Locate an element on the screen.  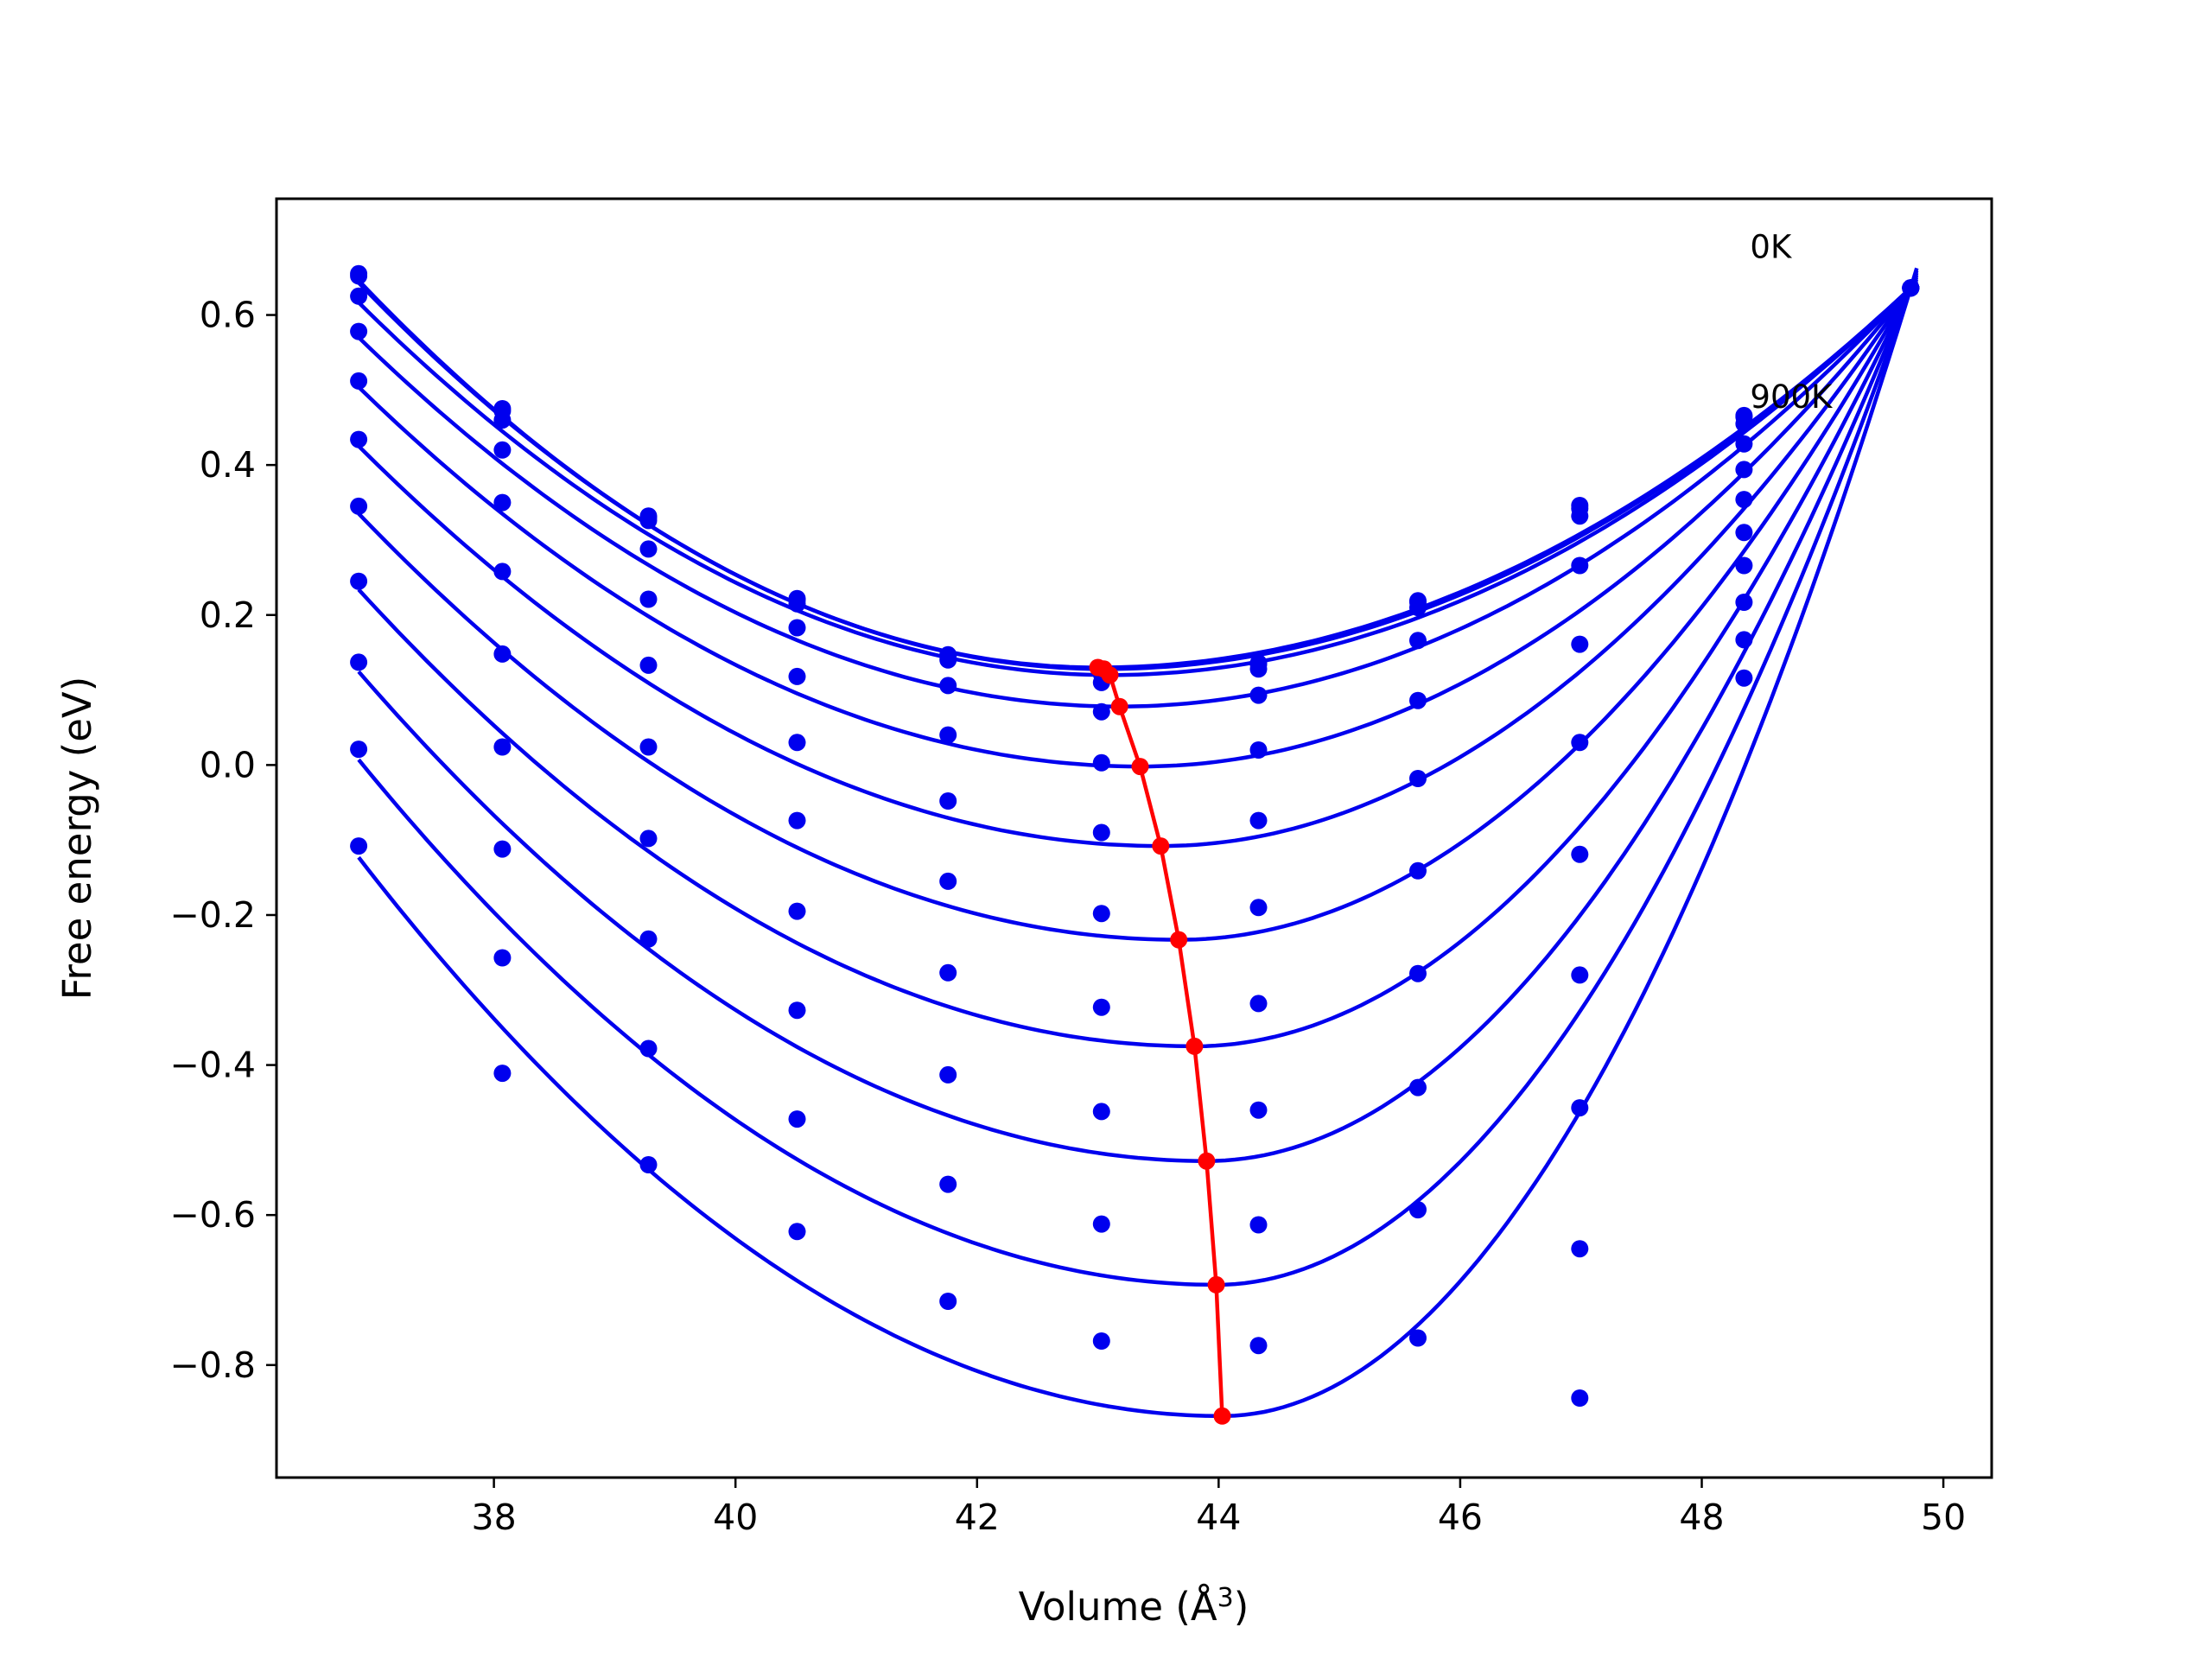
y-tick-label: −0.2 is located at coordinates (212, 915).